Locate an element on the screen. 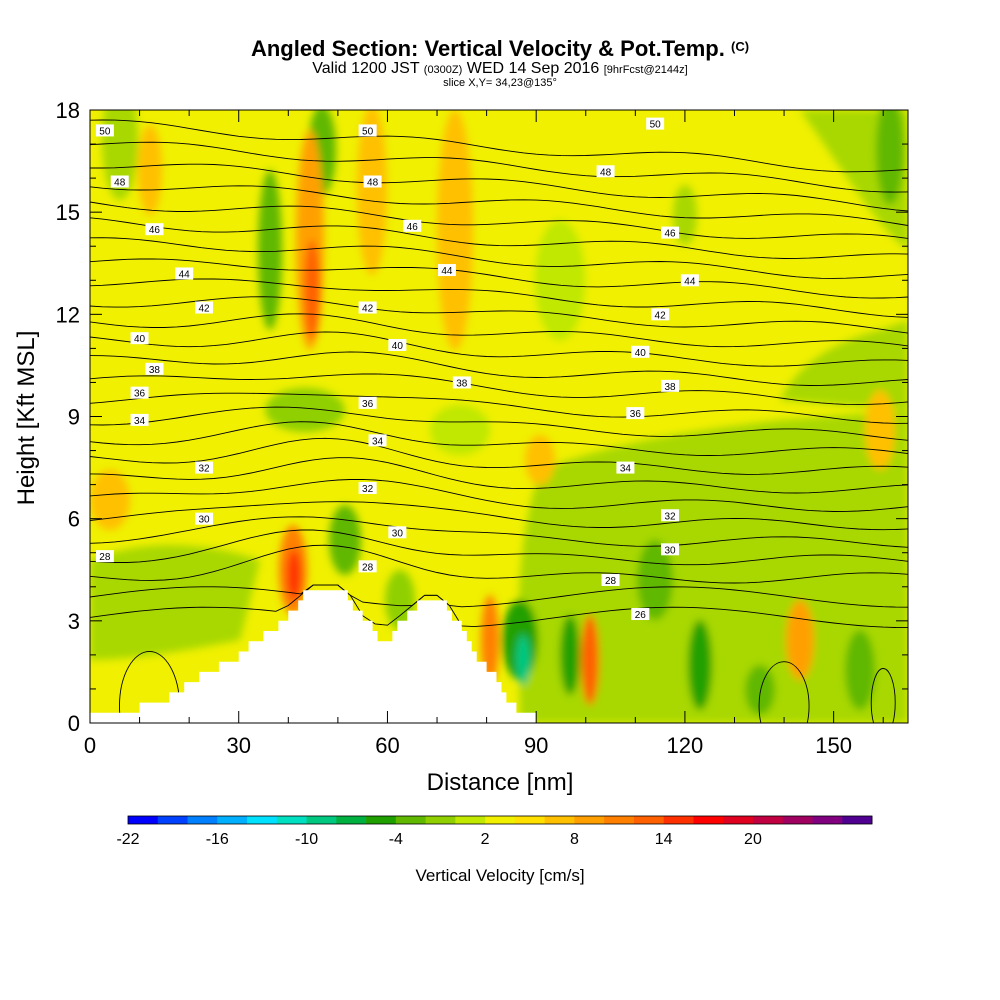 This screenshot has height=1000, width=1000. colorbar: -22 -16 -10 -4 2 8 14 20 is located at coordinates (494, 831).